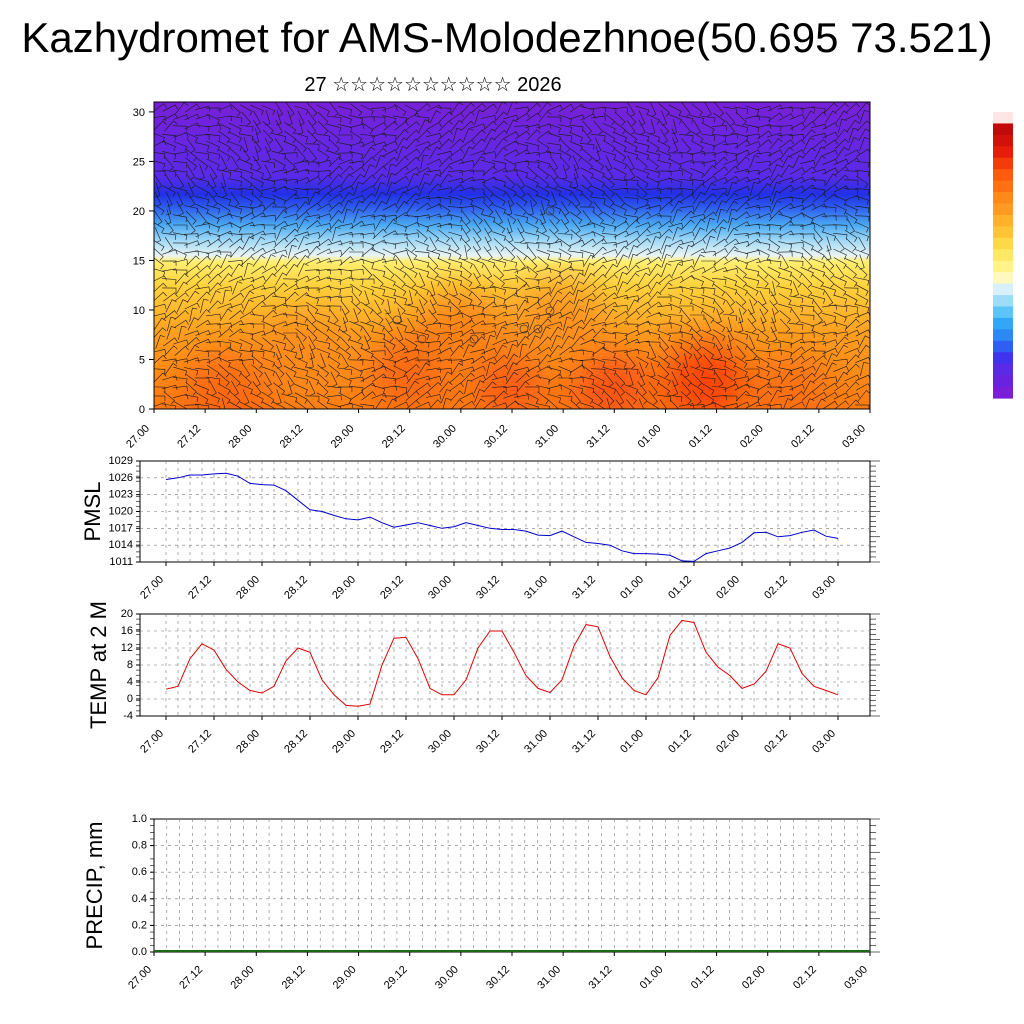 The height and width of the screenshot is (1024, 1024). I want to click on x-tick-label: 31.00, so click(536, 588).